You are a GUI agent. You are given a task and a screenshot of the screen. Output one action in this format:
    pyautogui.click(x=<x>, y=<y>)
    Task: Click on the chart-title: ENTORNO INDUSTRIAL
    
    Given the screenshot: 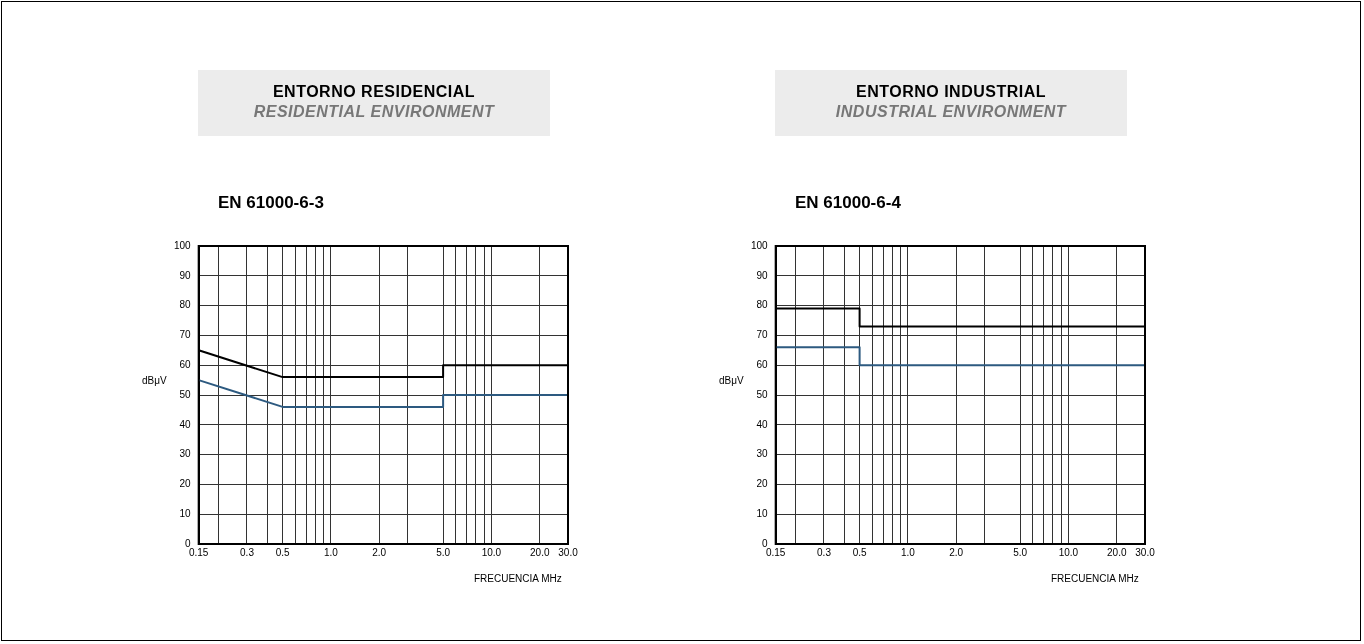 What is the action you would take?
    pyautogui.click(x=950, y=92)
    